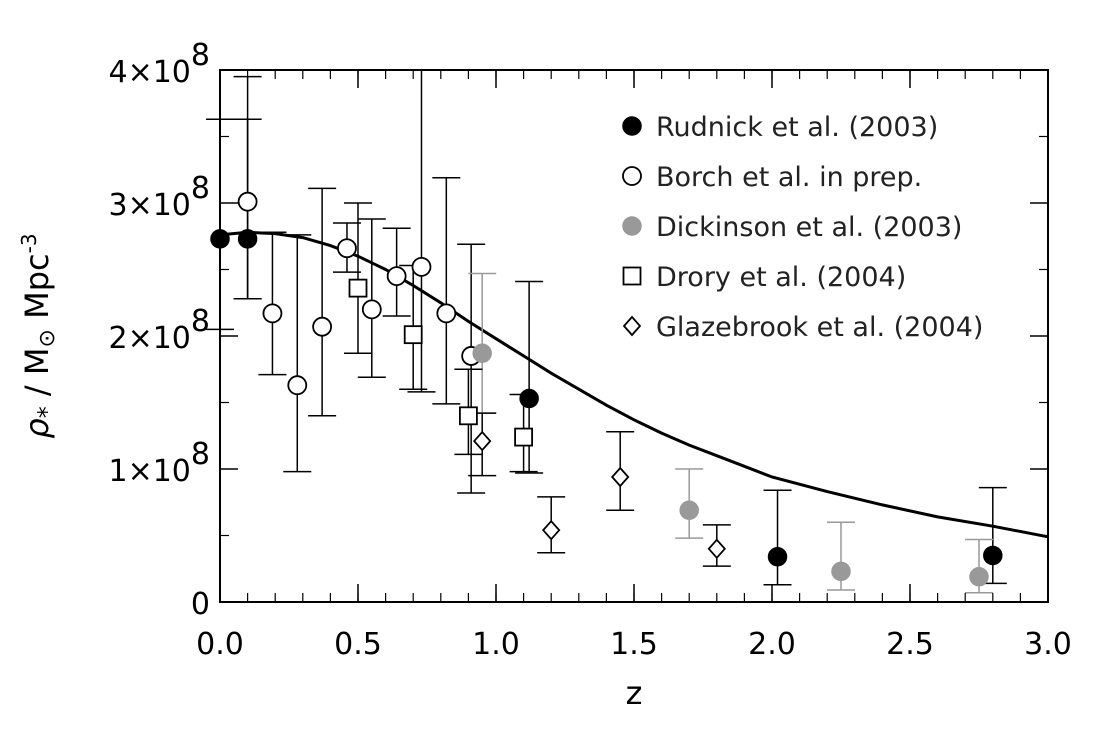 The width and height of the screenshot is (1114, 744). I want to click on y-tick-mantissa: 2×10, so click(150, 338).